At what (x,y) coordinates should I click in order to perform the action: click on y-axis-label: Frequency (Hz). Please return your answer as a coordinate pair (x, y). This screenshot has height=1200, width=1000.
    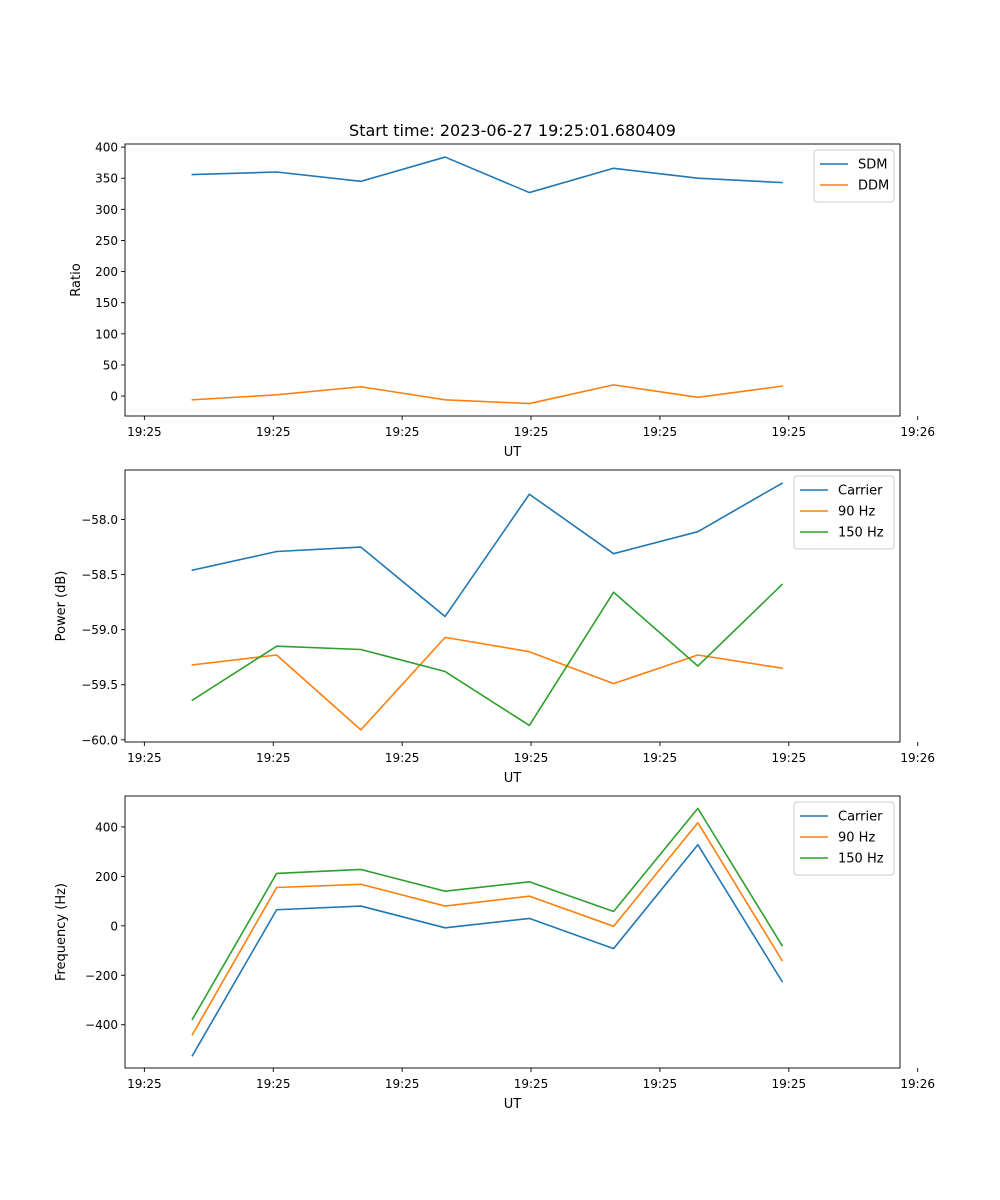
    Looking at the image, I should click on (61, 932).